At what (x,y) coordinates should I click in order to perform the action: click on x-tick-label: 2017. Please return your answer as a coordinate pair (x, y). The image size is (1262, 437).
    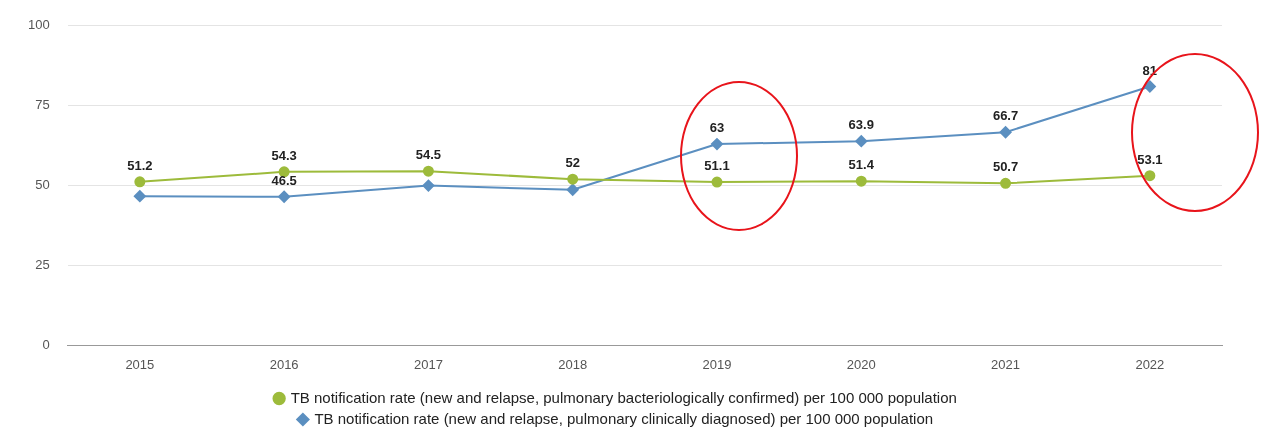
    Looking at the image, I should click on (428, 364).